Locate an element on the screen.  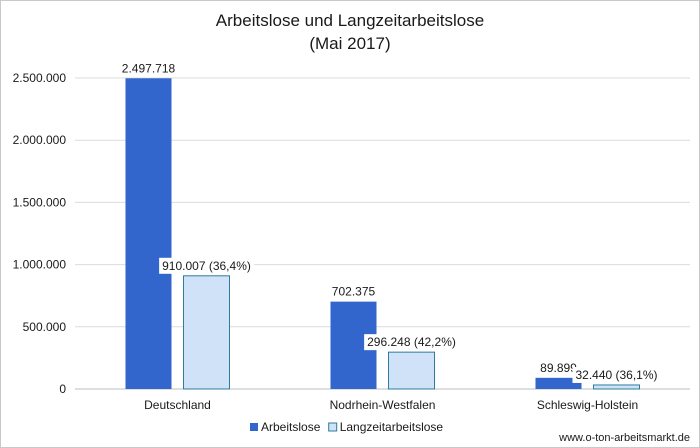
data-label: 89.899 is located at coordinates (559, 367).